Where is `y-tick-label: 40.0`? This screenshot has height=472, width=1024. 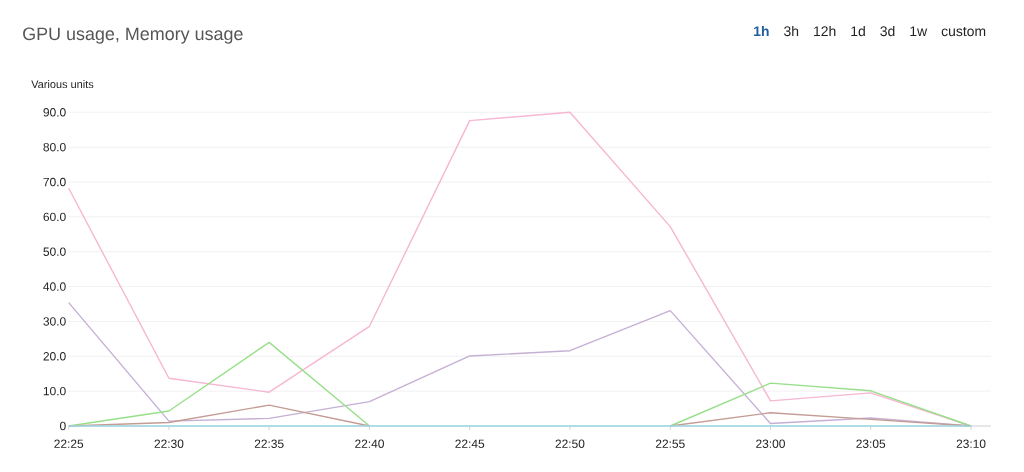
y-tick-label: 40.0 is located at coordinates (54, 286).